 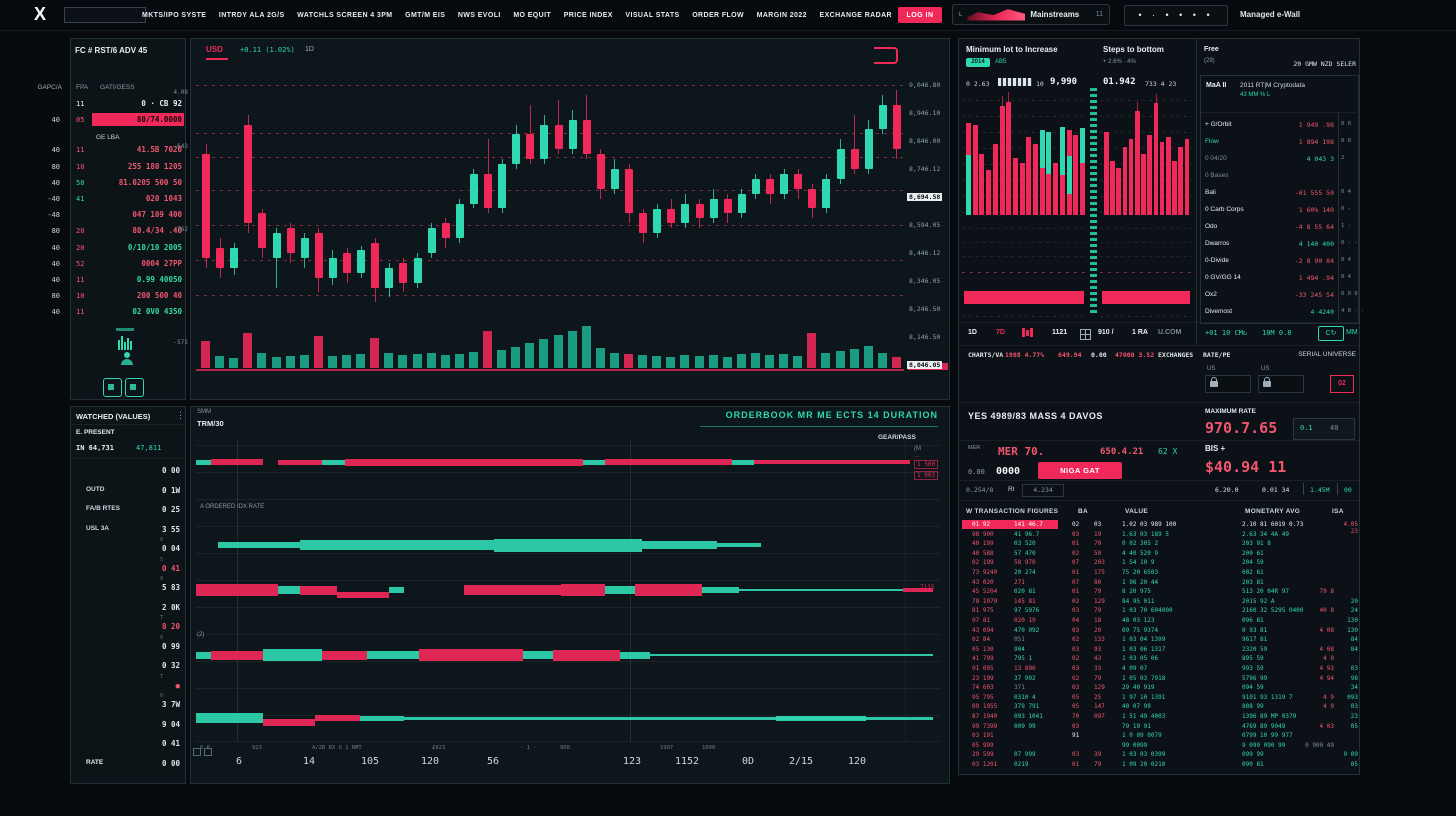 I want to click on ft-footer-item: +01 10 CM↻, so click(x=1226, y=333).